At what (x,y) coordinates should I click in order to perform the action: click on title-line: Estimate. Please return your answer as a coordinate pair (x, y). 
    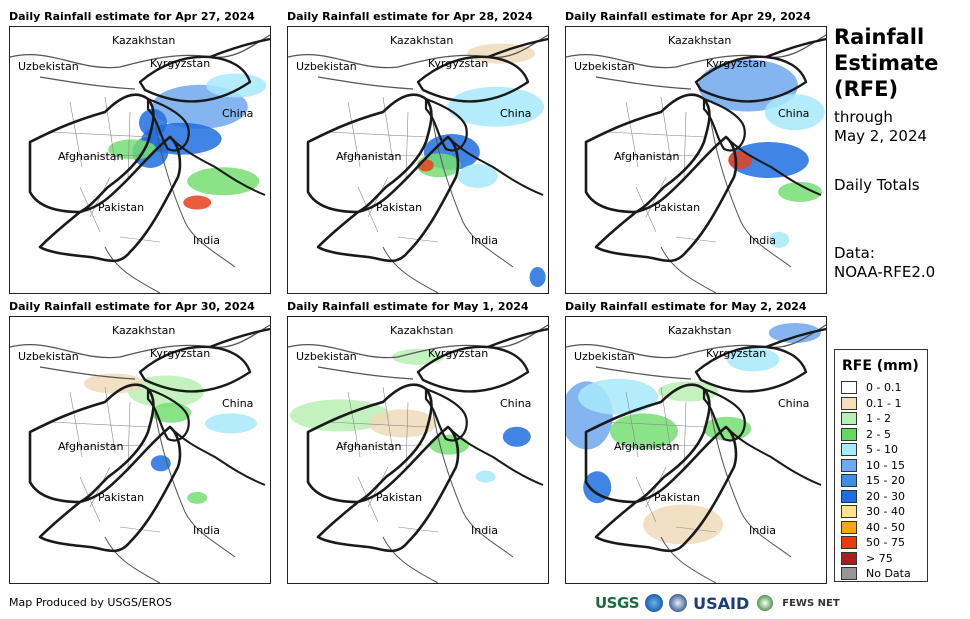
    Looking at the image, I should click on (886, 63).